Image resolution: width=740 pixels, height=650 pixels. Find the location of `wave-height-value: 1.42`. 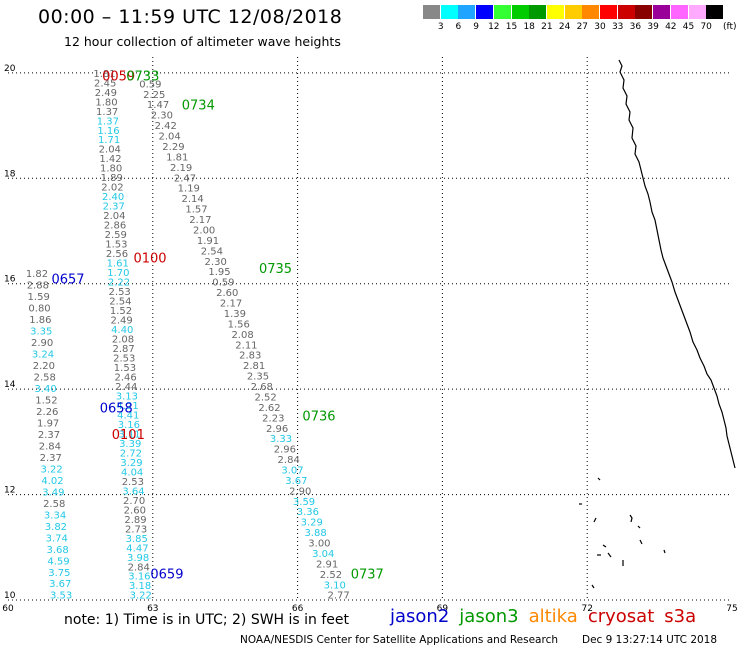

wave-height-value: 1.42 is located at coordinates (110, 159).